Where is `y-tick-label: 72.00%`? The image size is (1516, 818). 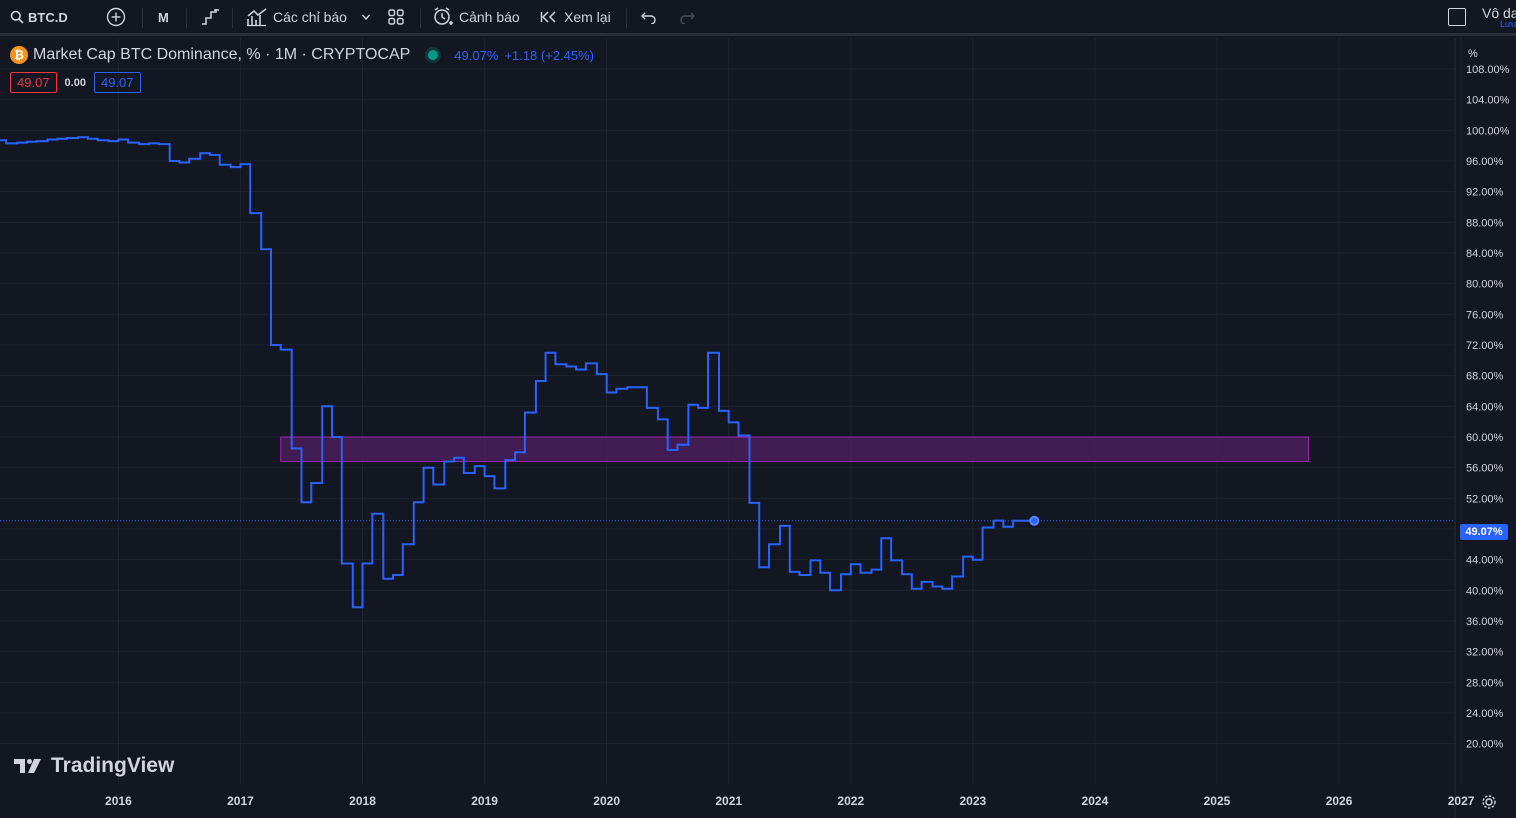 y-tick-label: 72.00% is located at coordinates (1485, 346).